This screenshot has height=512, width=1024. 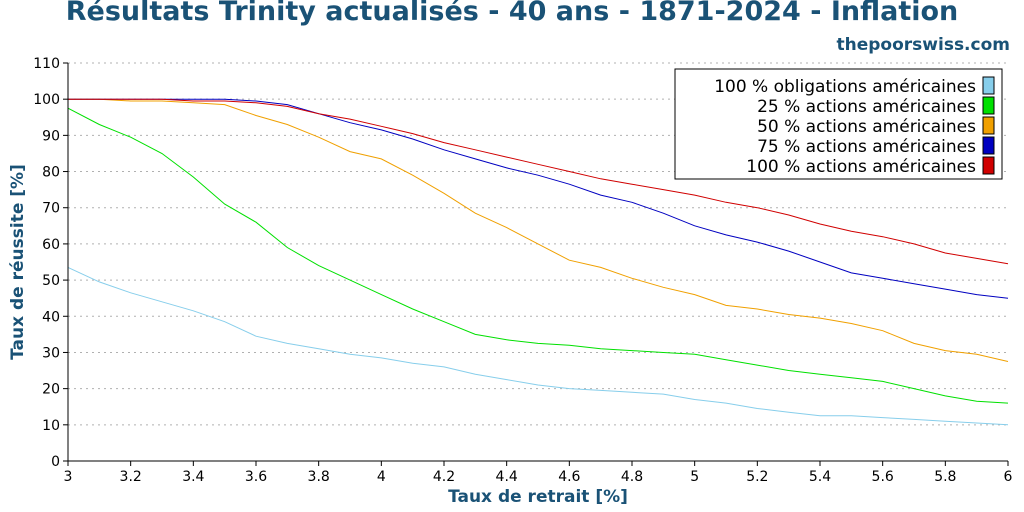 I want to click on x-tick-label: 4.8, so click(x=632, y=477).